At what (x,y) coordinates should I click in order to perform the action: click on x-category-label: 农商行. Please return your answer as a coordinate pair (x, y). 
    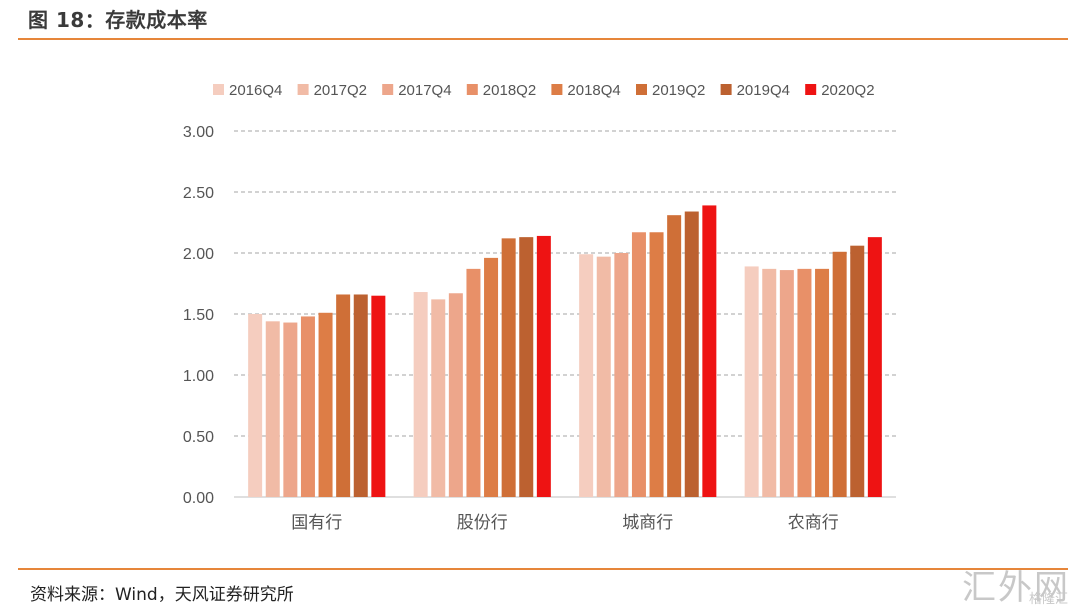
    Looking at the image, I should click on (813, 523).